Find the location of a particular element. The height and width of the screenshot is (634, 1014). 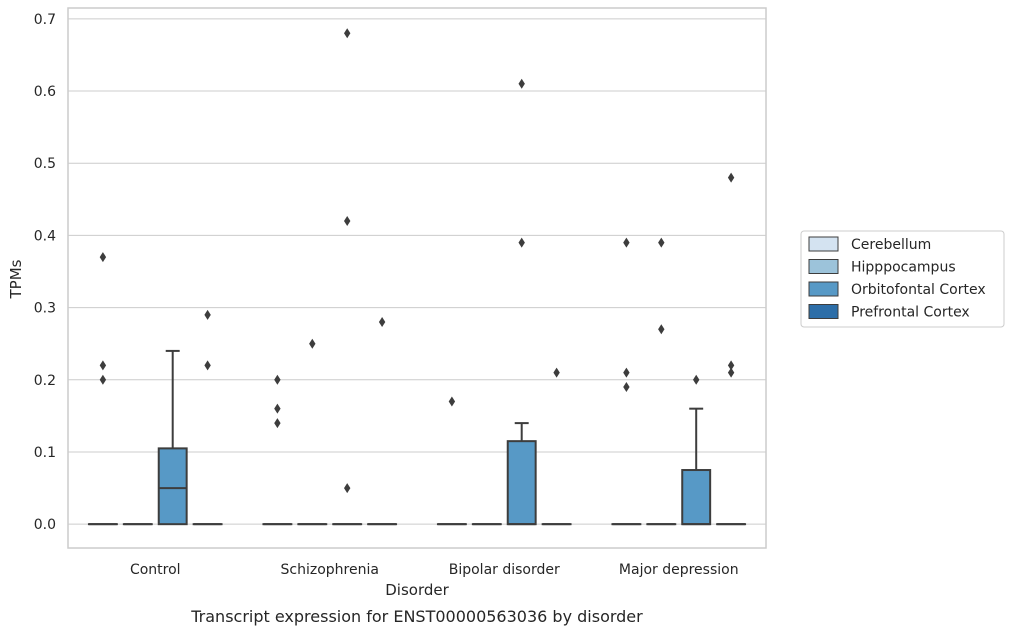

legend-entry: Cerebellum is located at coordinates (891, 245).